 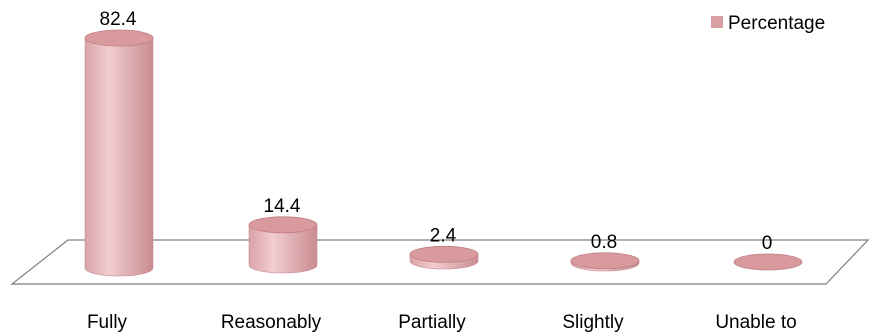 What do you see at coordinates (283, 225) in the screenshot?
I see `bar-top-reasonably` at bounding box center [283, 225].